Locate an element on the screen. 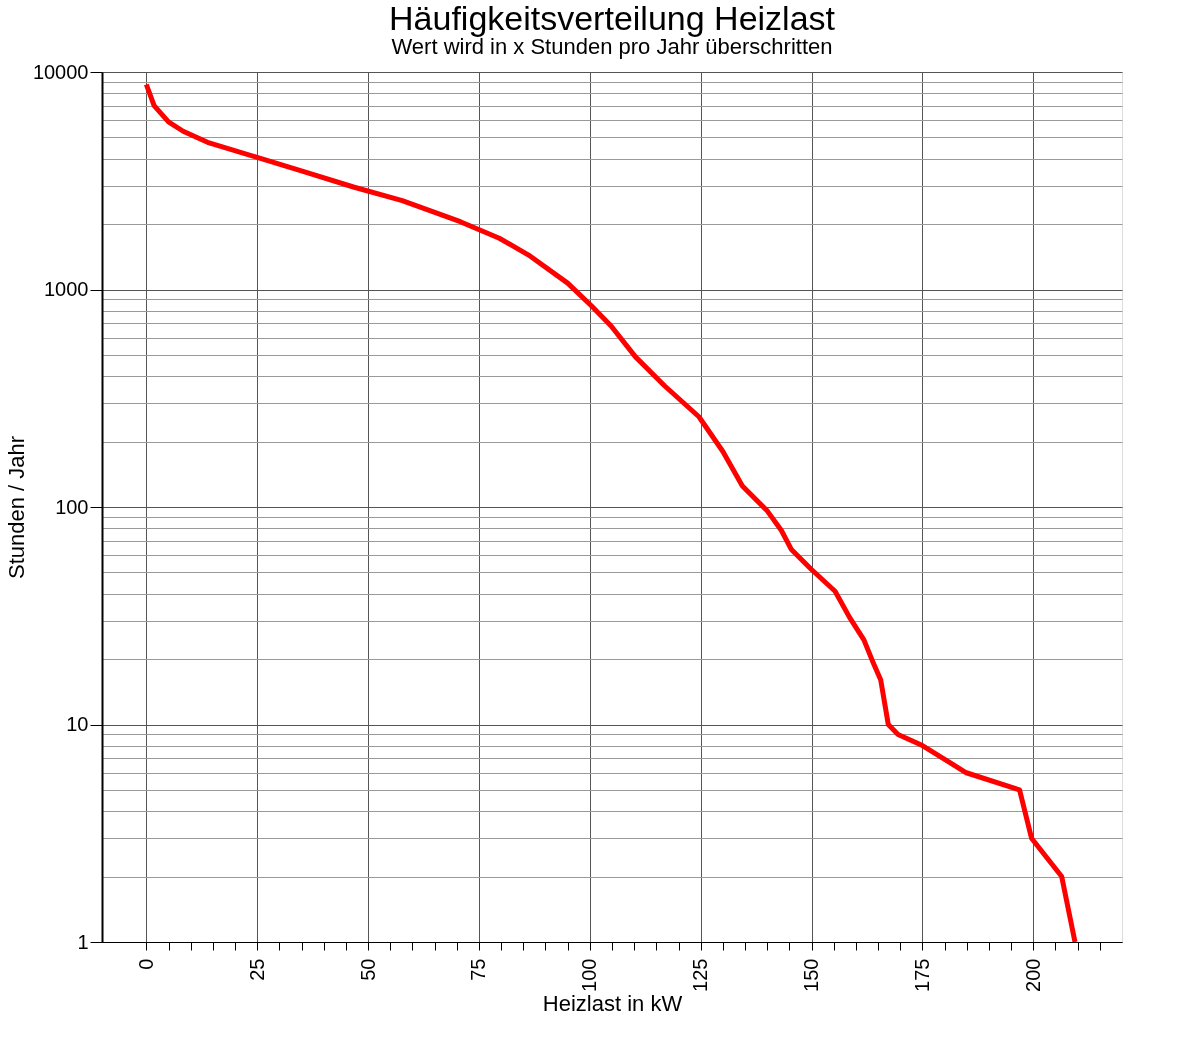 The width and height of the screenshot is (1188, 1044). y-tick-label: 1000 is located at coordinates (66, 289).